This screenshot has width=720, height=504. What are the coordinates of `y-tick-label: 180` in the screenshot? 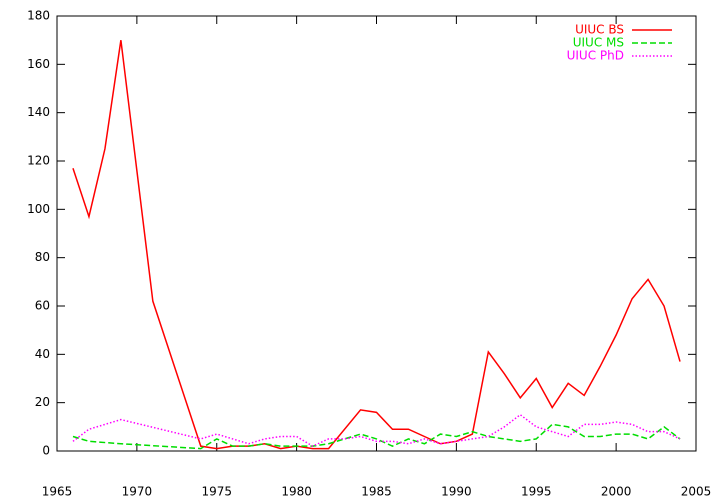 It's located at (38, 16).